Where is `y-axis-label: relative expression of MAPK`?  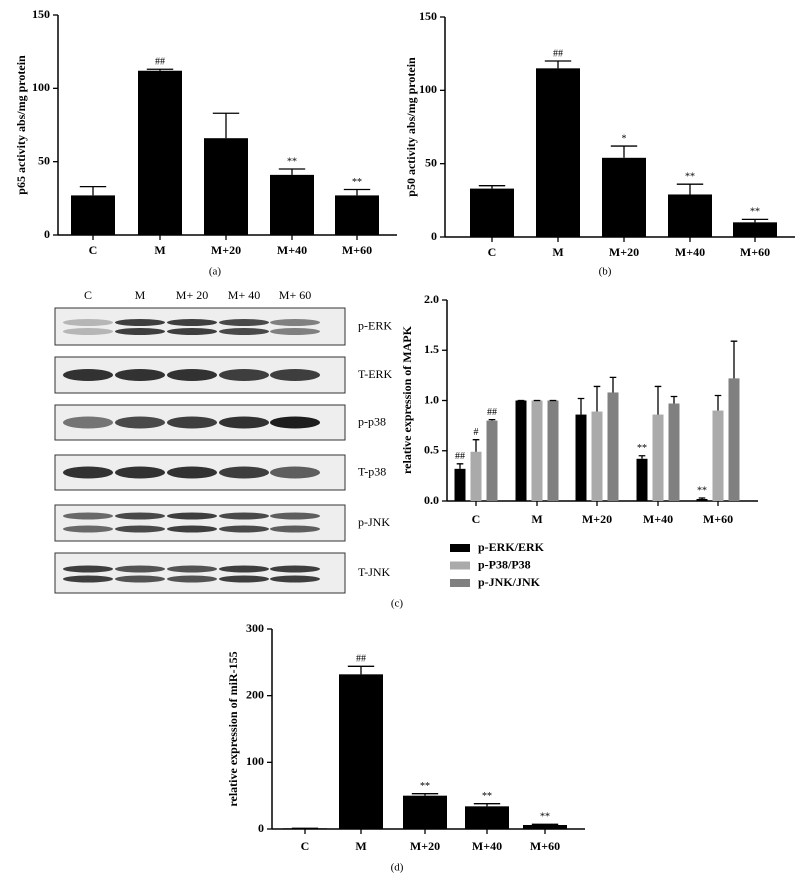 y-axis-label: relative expression of MAPK is located at coordinates (407, 399).